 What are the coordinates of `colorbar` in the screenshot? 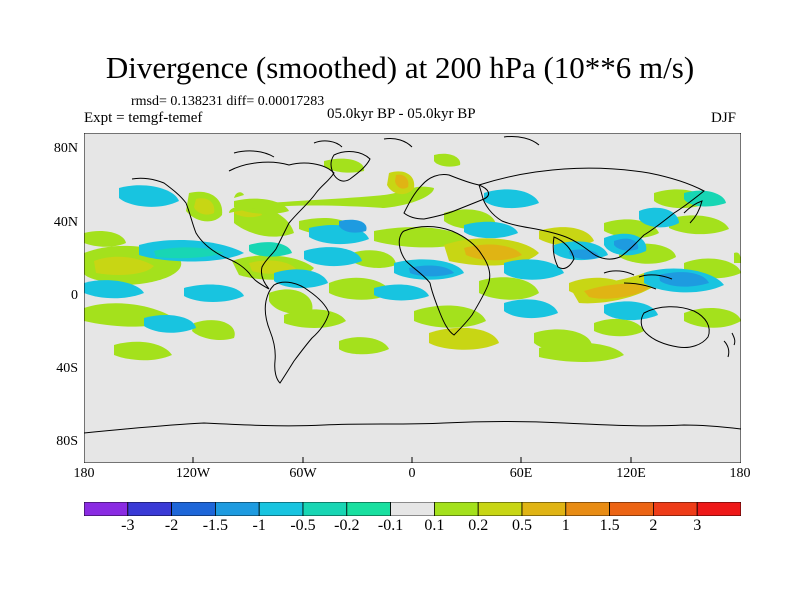 It's located at (412, 509).